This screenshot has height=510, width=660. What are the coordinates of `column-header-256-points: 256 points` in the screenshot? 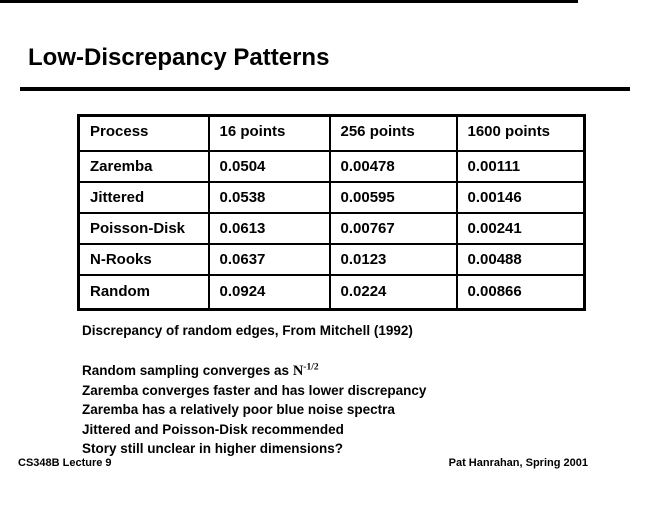 It's located at (393, 133).